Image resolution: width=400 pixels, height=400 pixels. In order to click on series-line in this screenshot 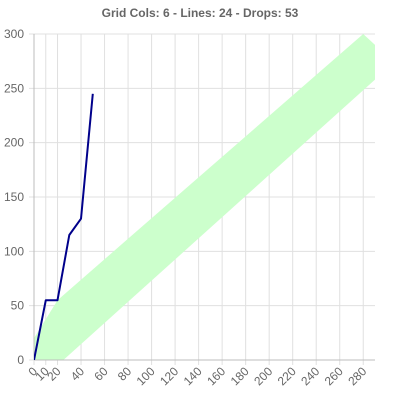, I will do `click(64, 226)`.